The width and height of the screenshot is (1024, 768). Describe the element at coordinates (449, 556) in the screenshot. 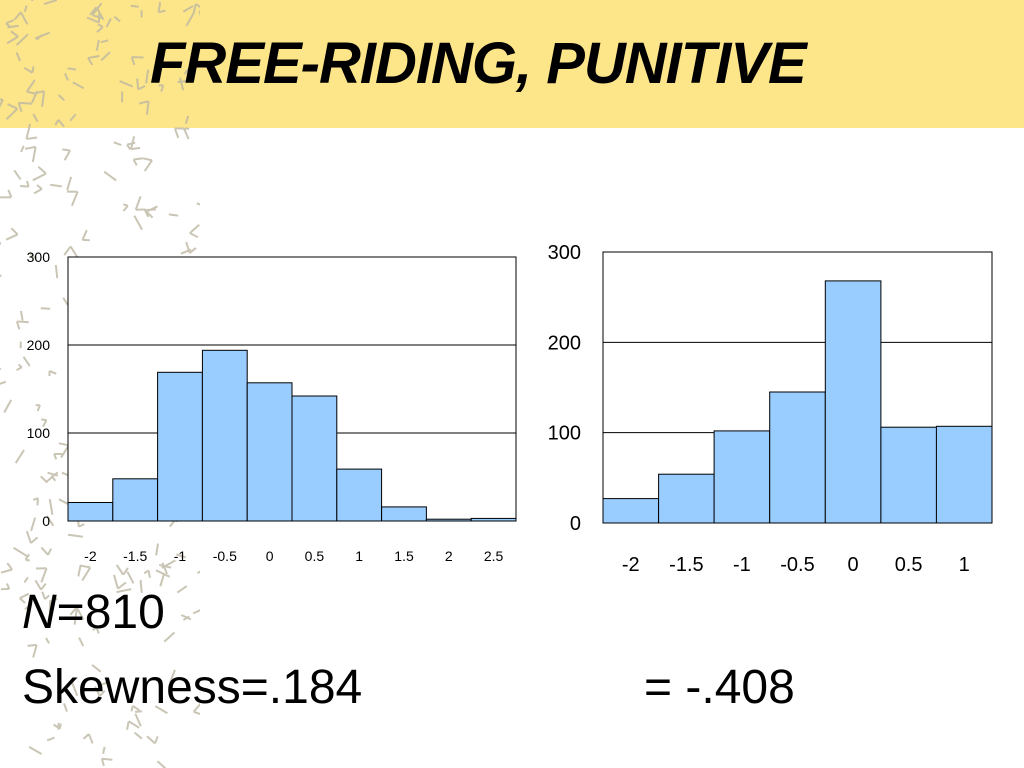

I see `x-tick-label: 2` at that location.